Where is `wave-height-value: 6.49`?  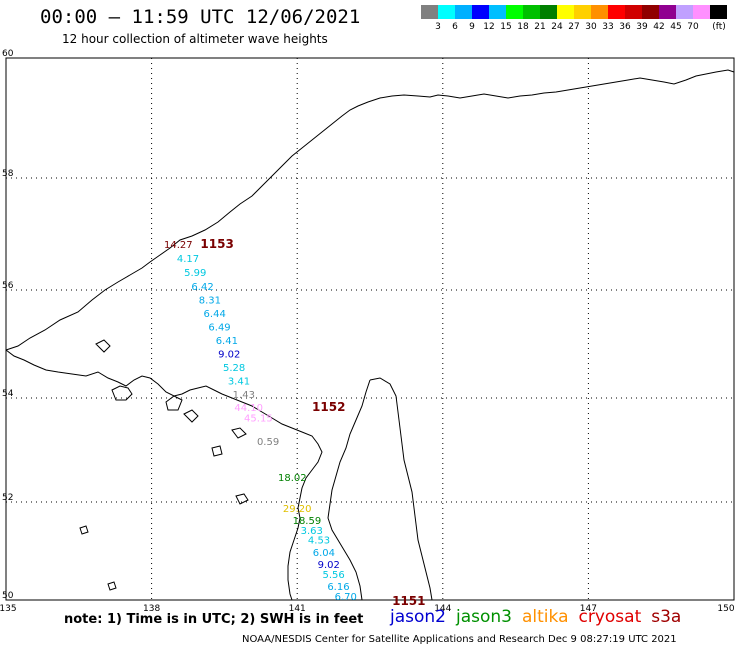
wave-height-value: 6.49 is located at coordinates (219, 328).